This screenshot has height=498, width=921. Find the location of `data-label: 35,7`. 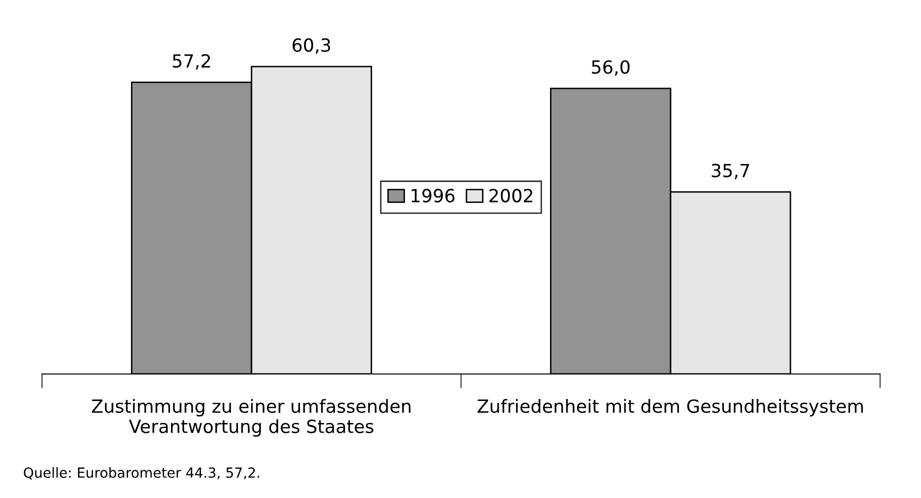

data-label: 35,7 is located at coordinates (731, 172).